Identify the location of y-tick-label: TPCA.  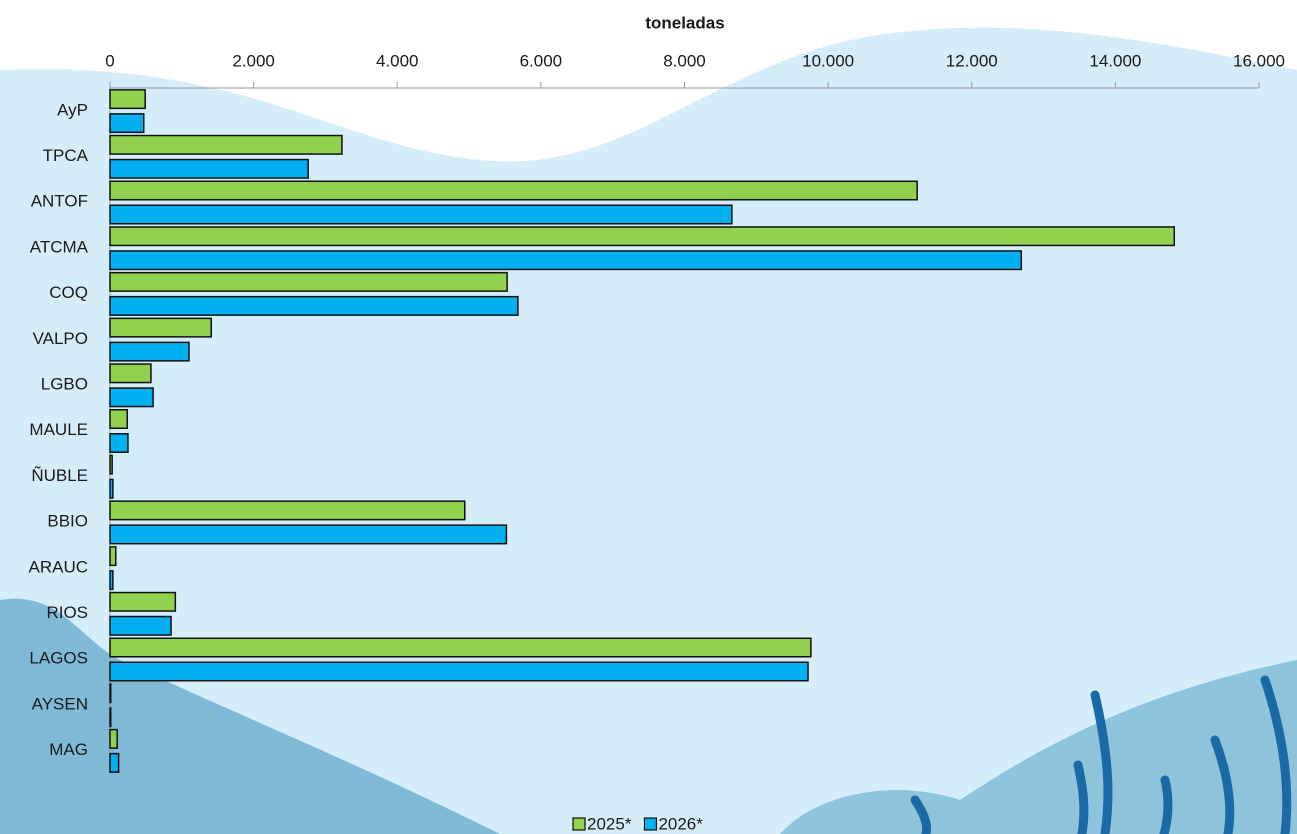
(66, 155).